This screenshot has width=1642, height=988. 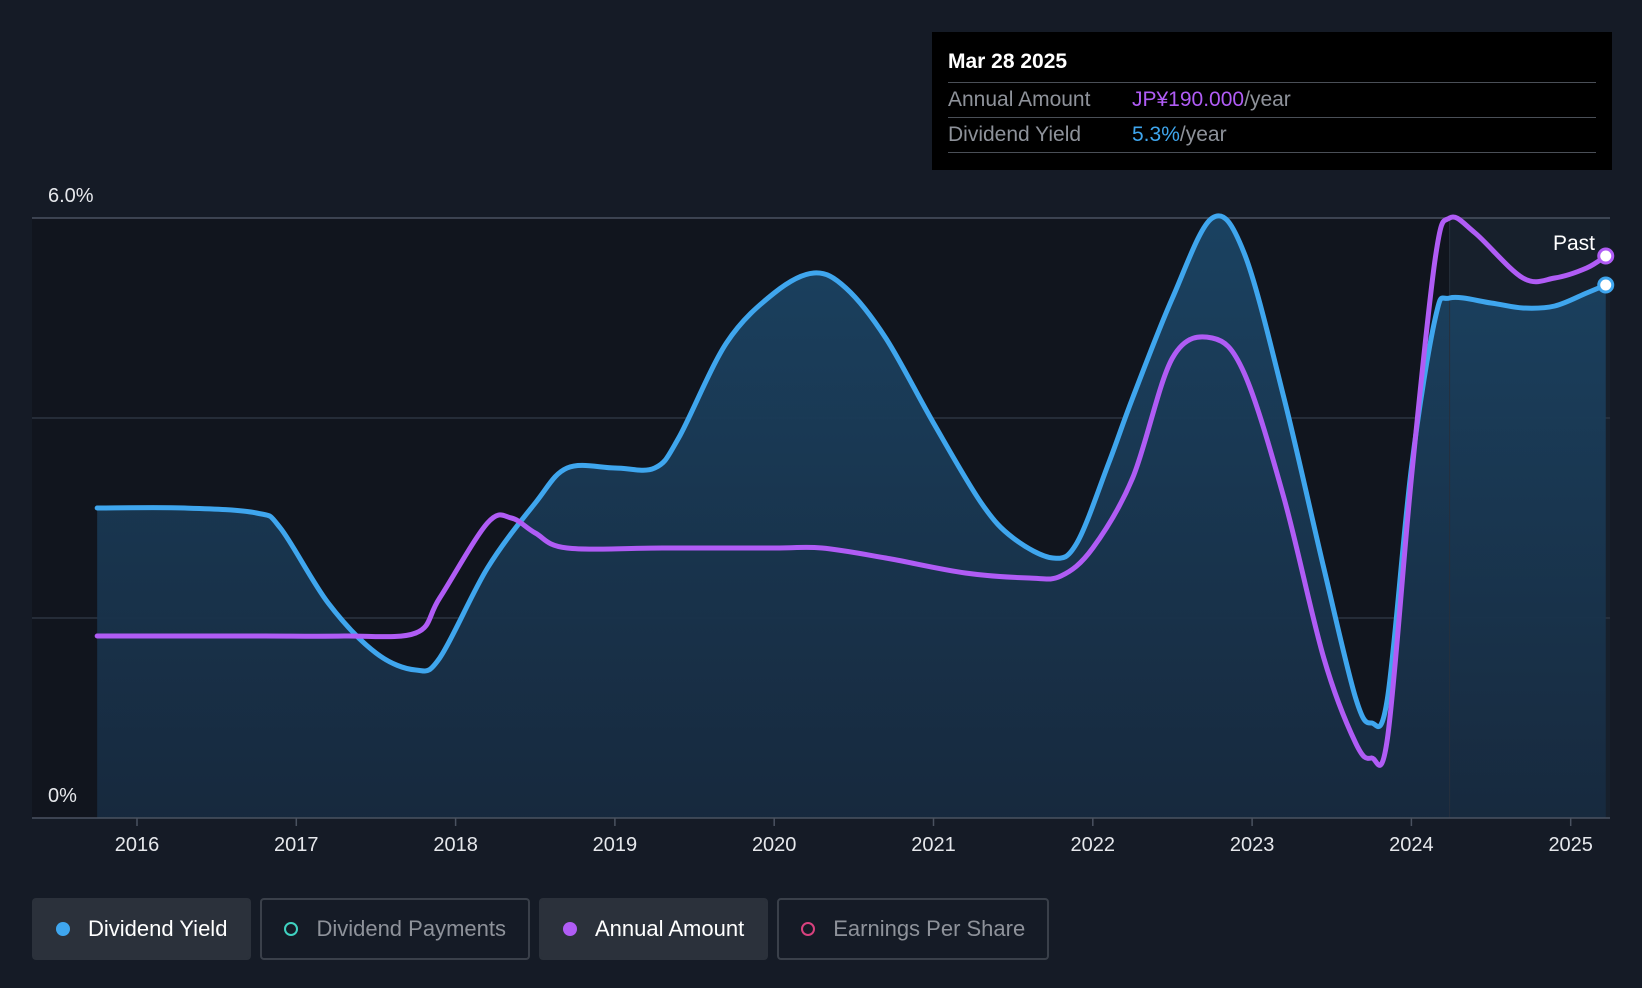 What do you see at coordinates (1093, 845) in the screenshot?
I see `x-tick-label: 2022` at bounding box center [1093, 845].